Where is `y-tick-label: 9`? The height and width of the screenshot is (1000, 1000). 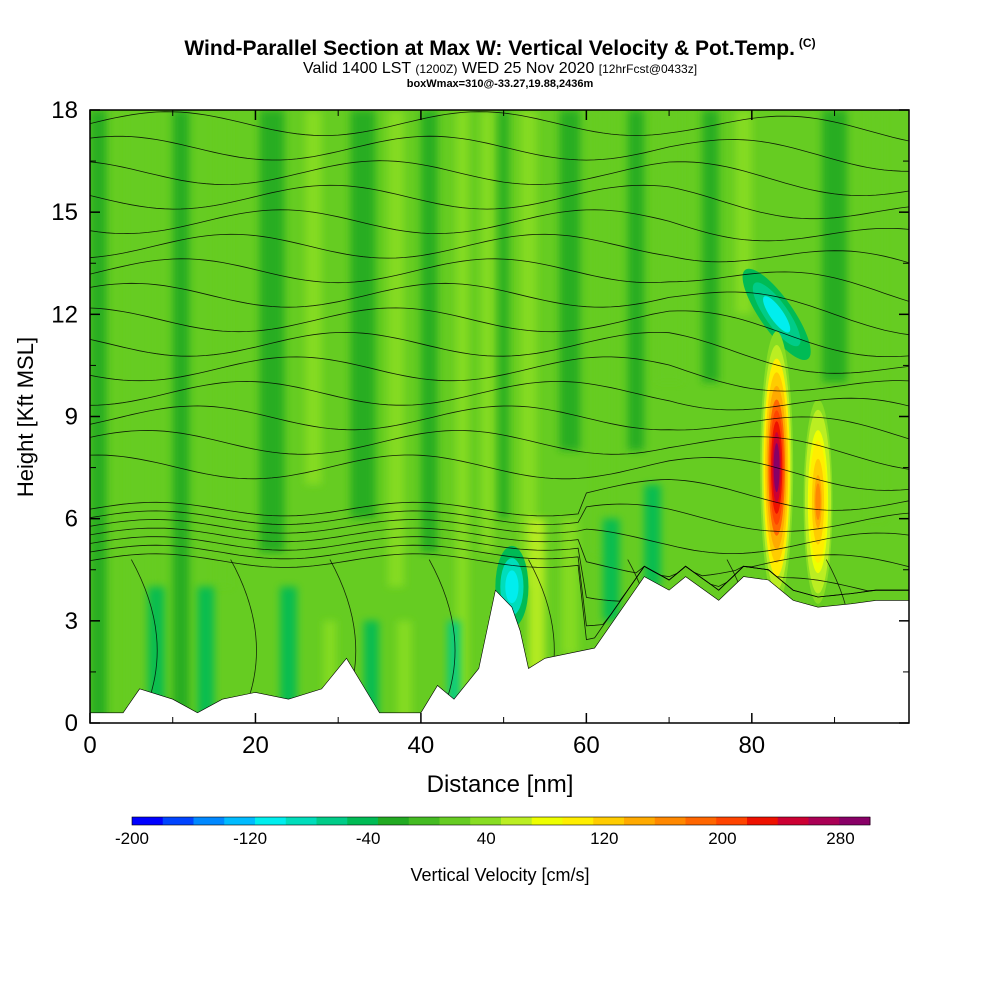 y-tick-label: 9 is located at coordinates (71, 417).